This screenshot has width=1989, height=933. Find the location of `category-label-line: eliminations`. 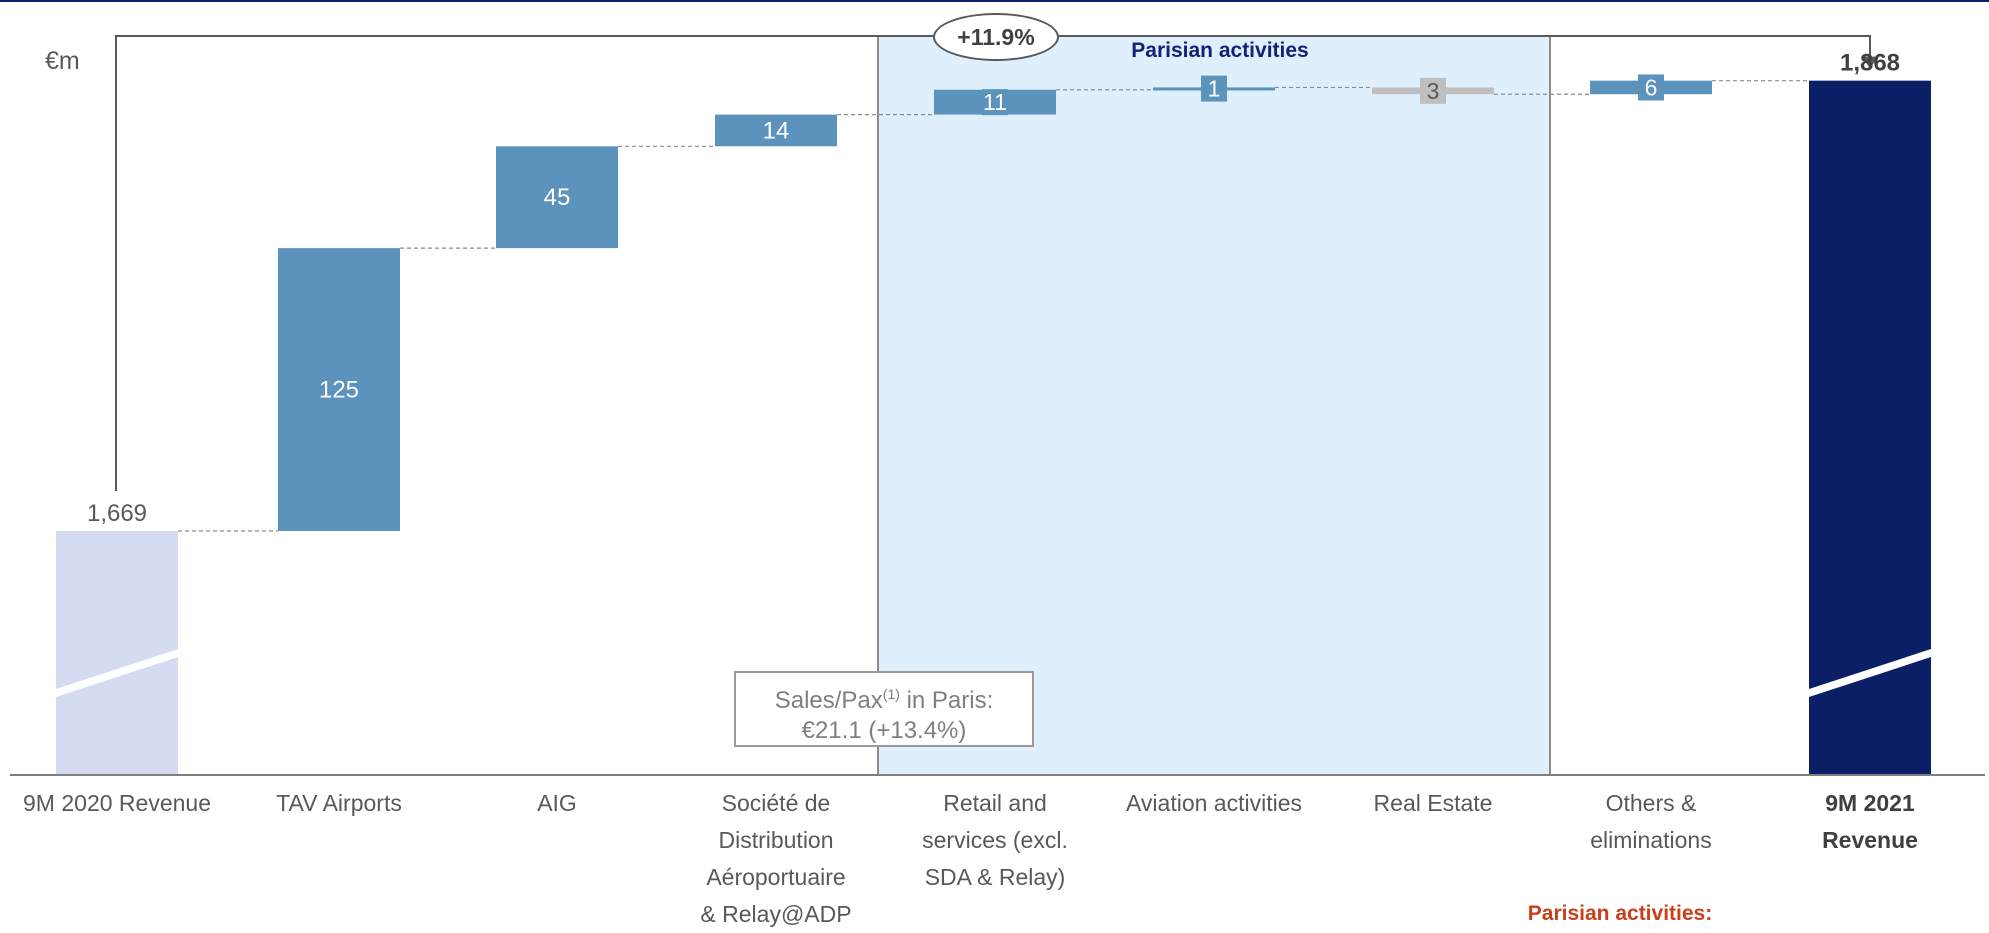

category-label-line: eliminations is located at coordinates (1651, 840).